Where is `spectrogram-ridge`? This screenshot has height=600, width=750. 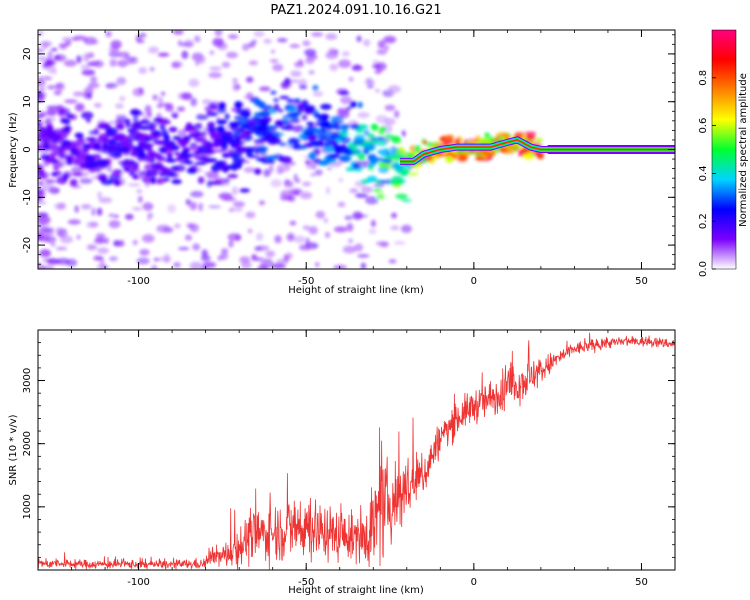
spectrogram-ridge is located at coordinates (536, 150).